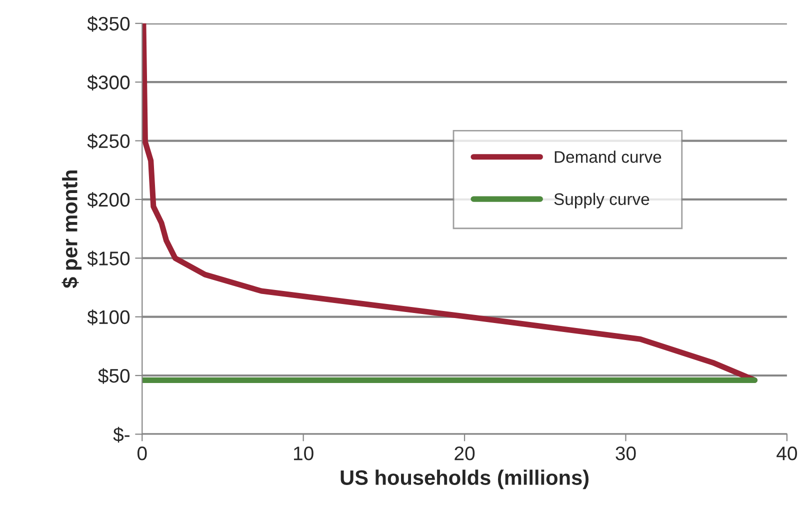  What do you see at coordinates (108, 82) in the screenshot?
I see `y-tick-label: $300` at bounding box center [108, 82].